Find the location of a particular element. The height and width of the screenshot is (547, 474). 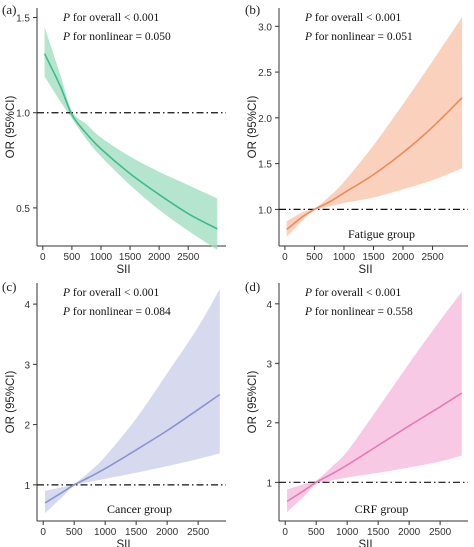

p-overall-d: P for overall < 0.001 is located at coordinates (352, 293).